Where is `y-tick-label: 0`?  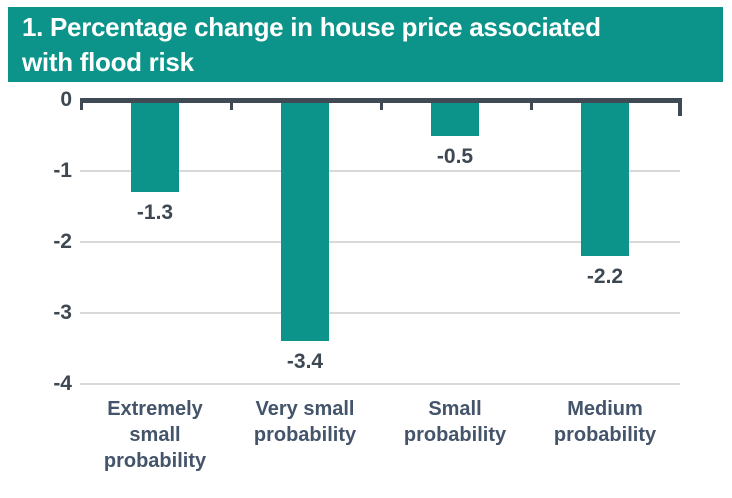
y-tick-label: 0 is located at coordinates (66, 99).